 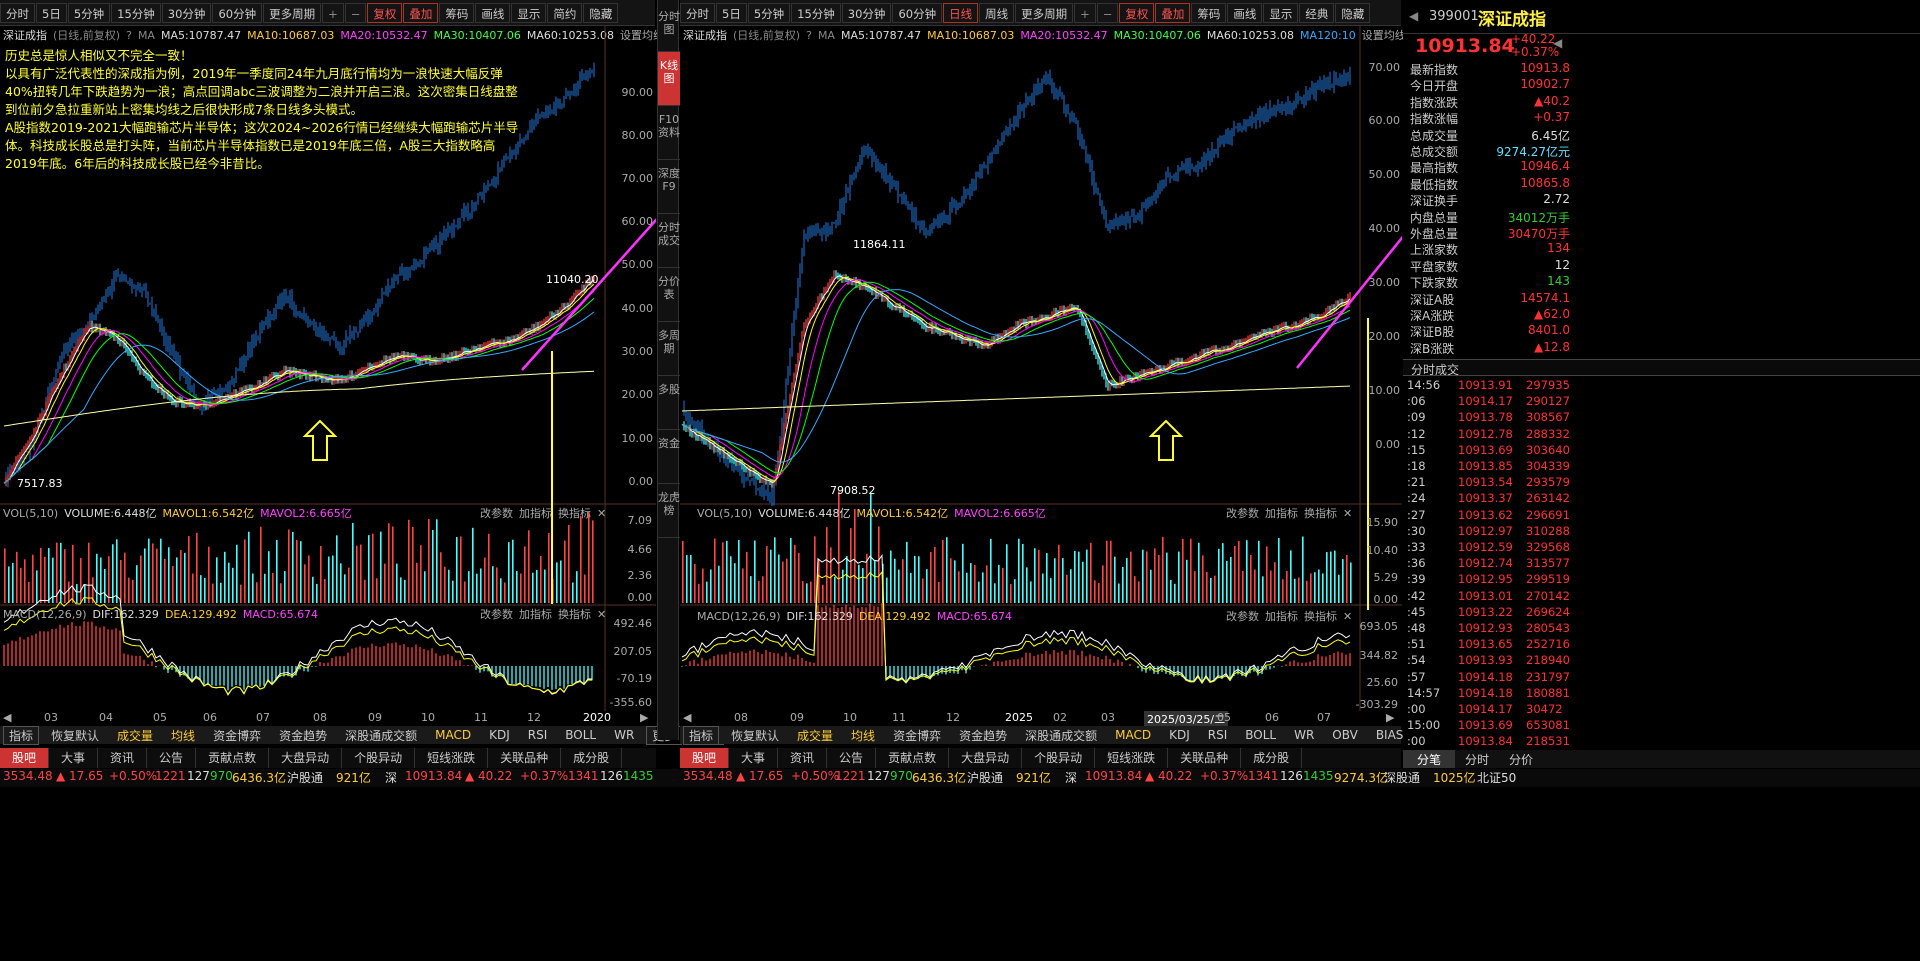 I want to click on ind-right-0: 指标, so click(x=701, y=735).